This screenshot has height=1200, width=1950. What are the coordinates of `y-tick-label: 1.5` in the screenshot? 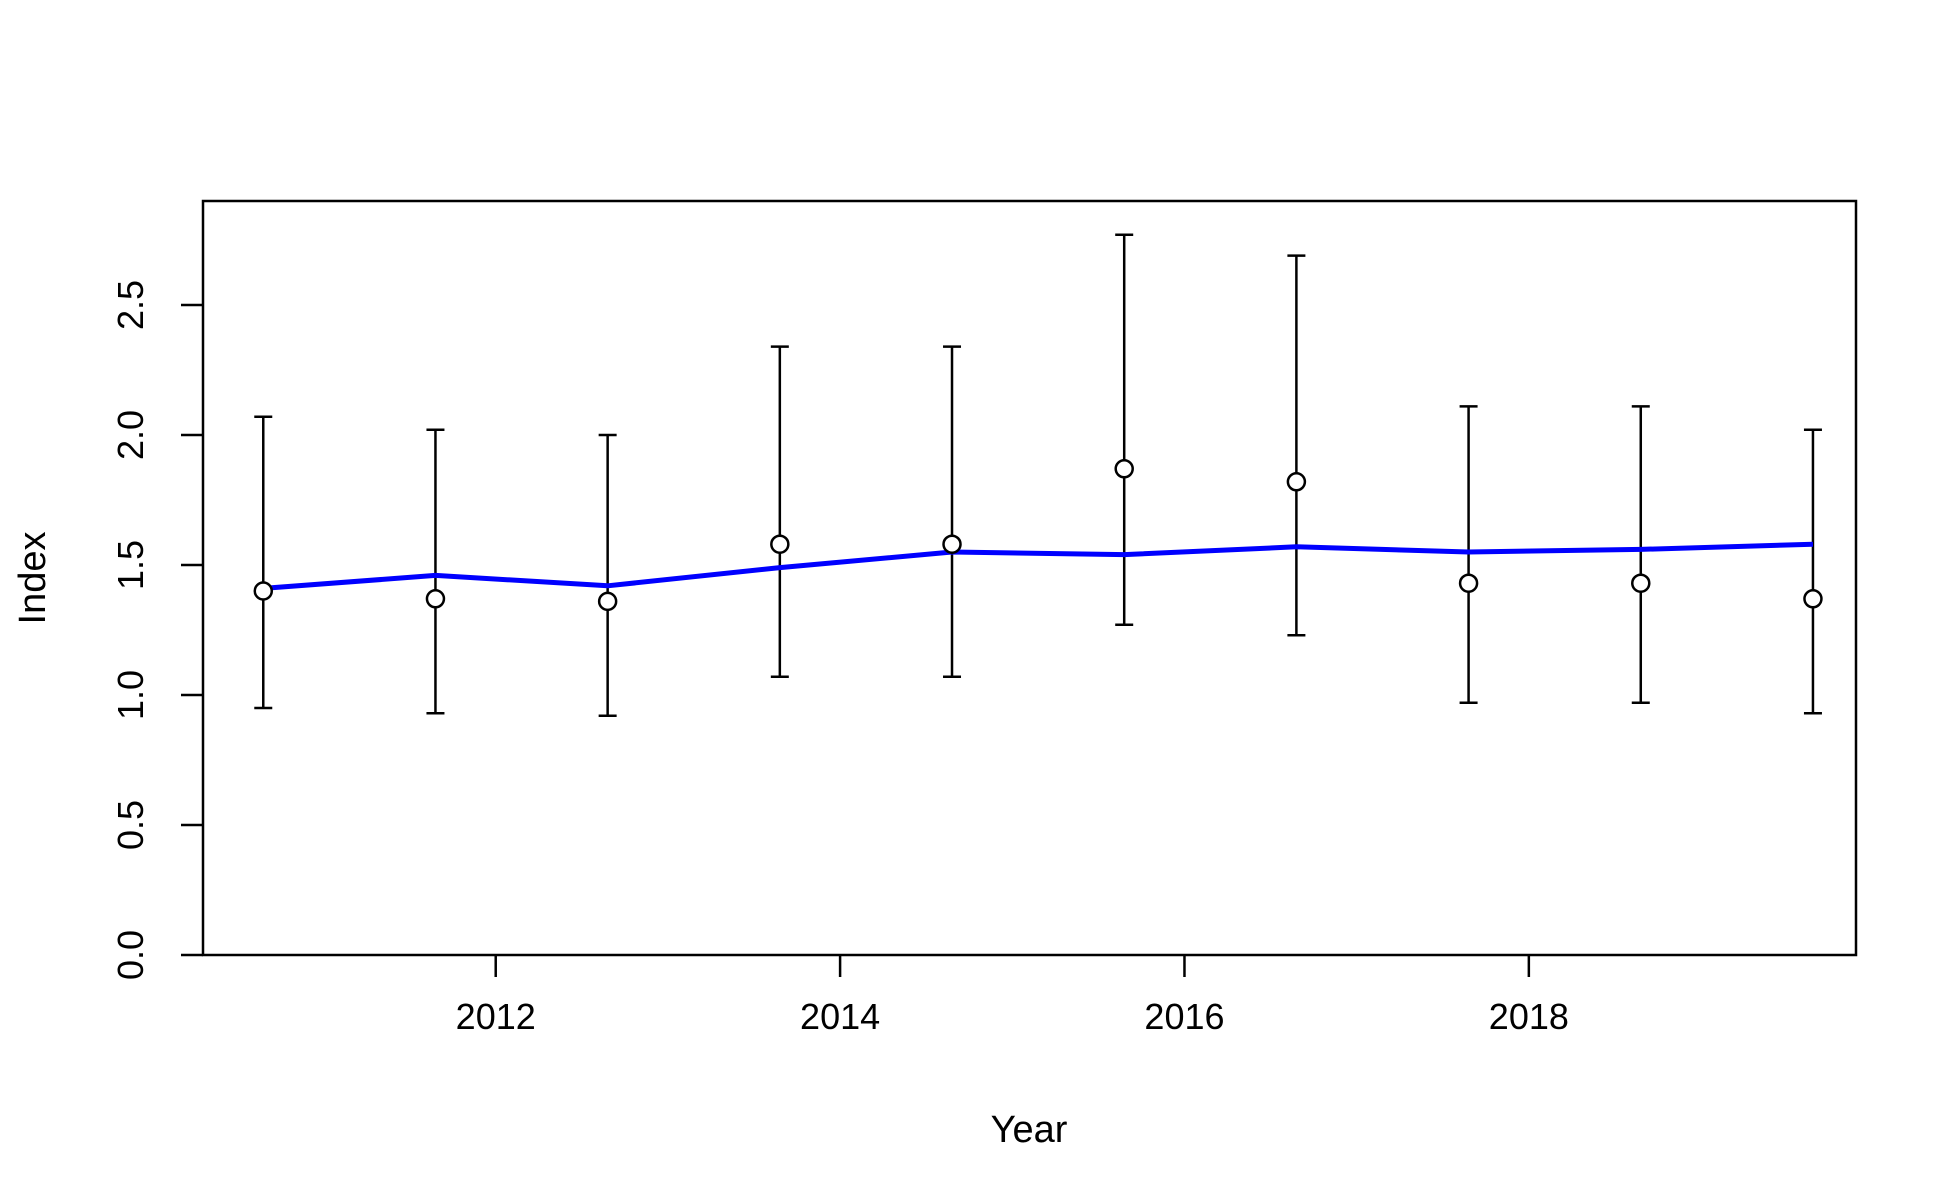 It's located at (130, 565).